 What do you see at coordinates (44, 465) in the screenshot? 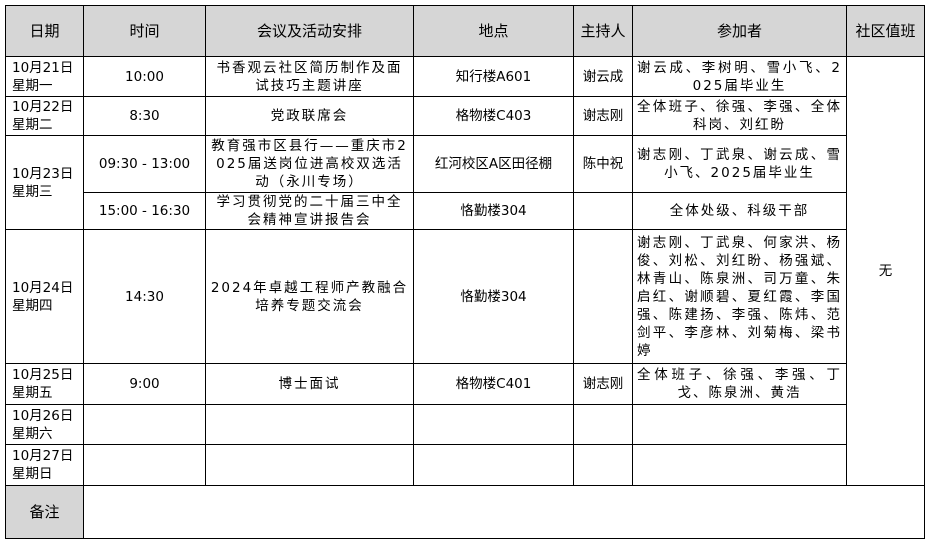
I see `date-cell: 10月27日 星期日` at bounding box center [44, 465].